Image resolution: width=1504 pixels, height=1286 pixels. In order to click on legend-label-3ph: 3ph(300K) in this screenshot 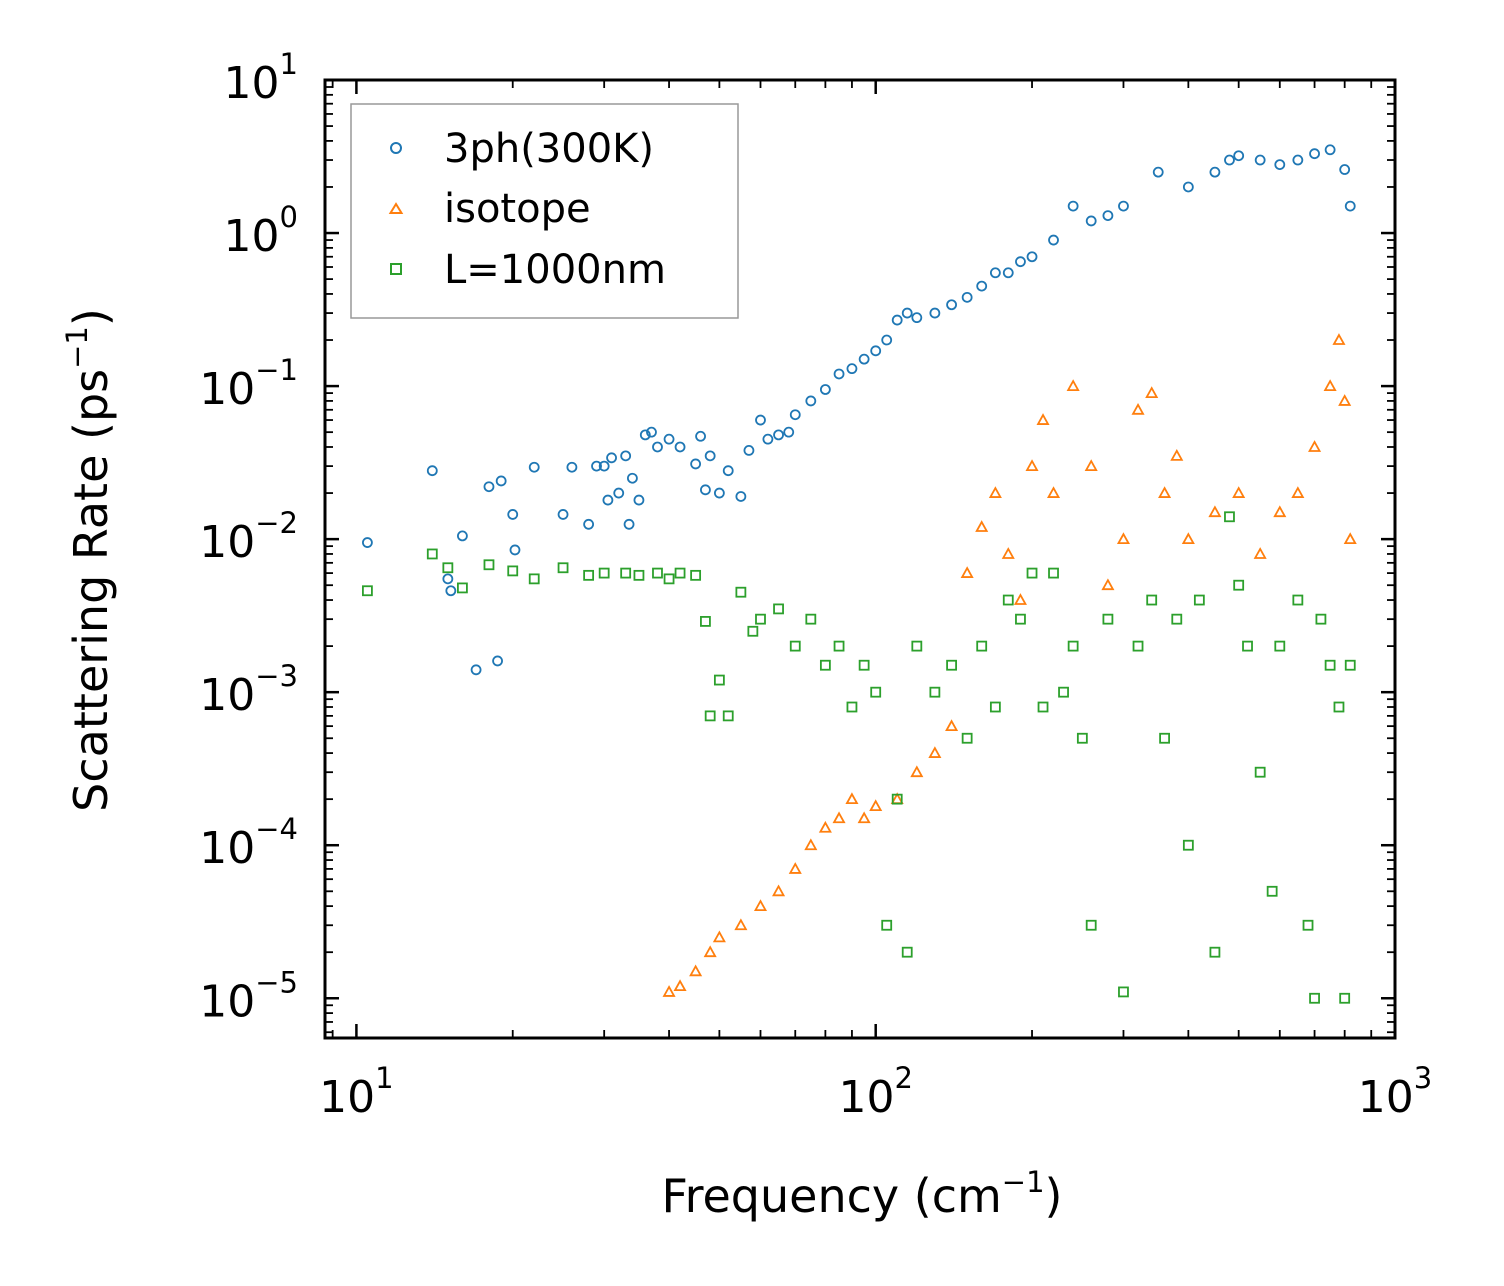, I will do `click(549, 149)`.